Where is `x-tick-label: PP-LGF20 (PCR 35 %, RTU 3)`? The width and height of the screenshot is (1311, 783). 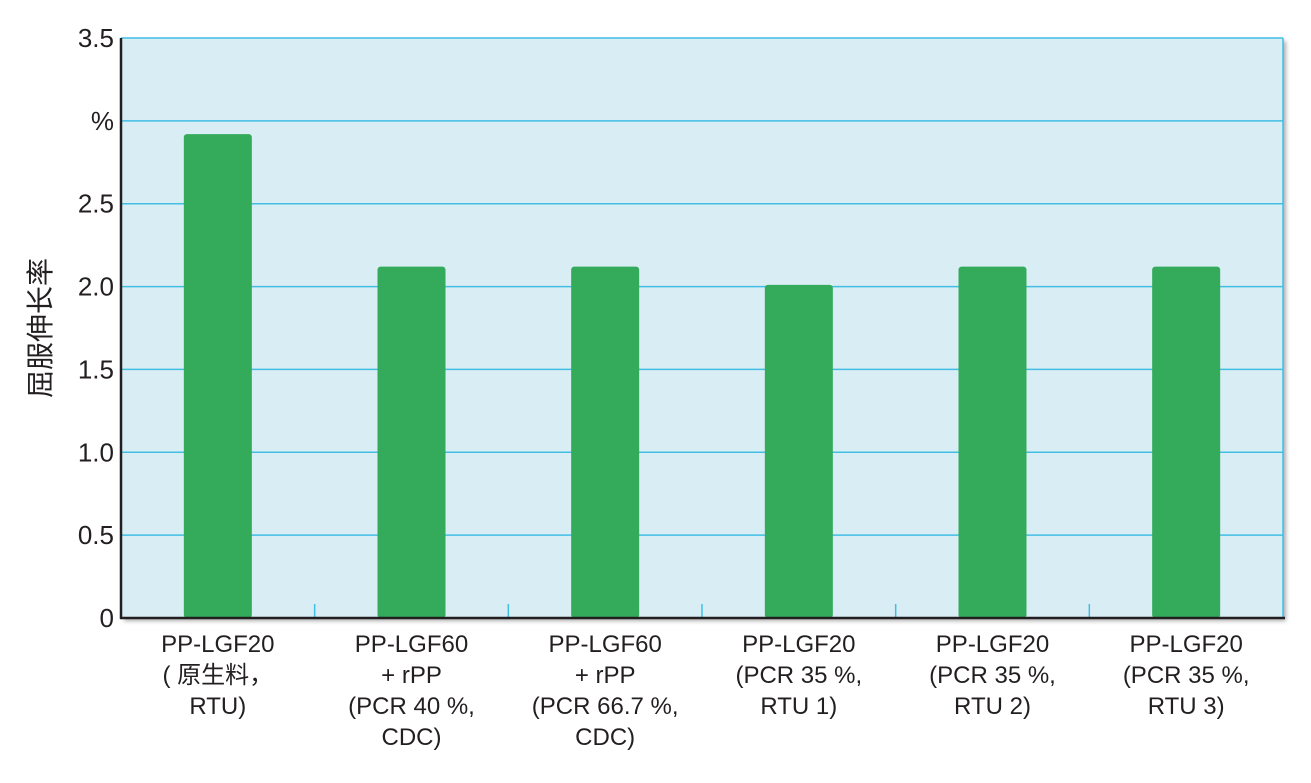
x-tick-label: PP-LGF20 (PCR 35 %, RTU 3) is located at coordinates (1186, 675).